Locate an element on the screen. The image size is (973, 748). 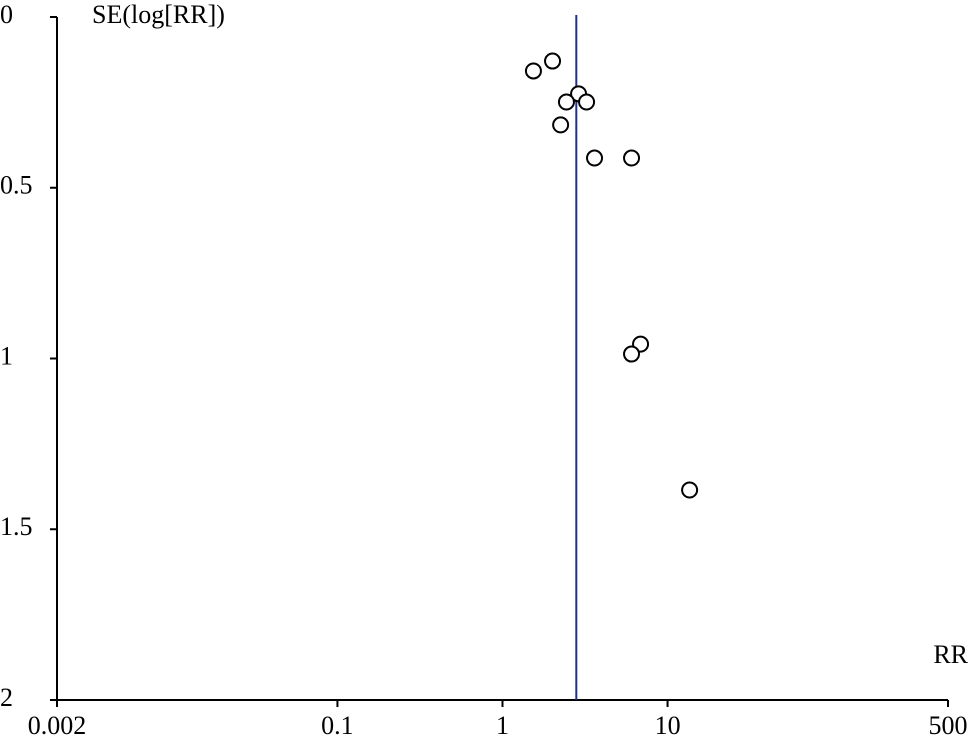
x-tick-label: 10 is located at coordinates (668, 725).